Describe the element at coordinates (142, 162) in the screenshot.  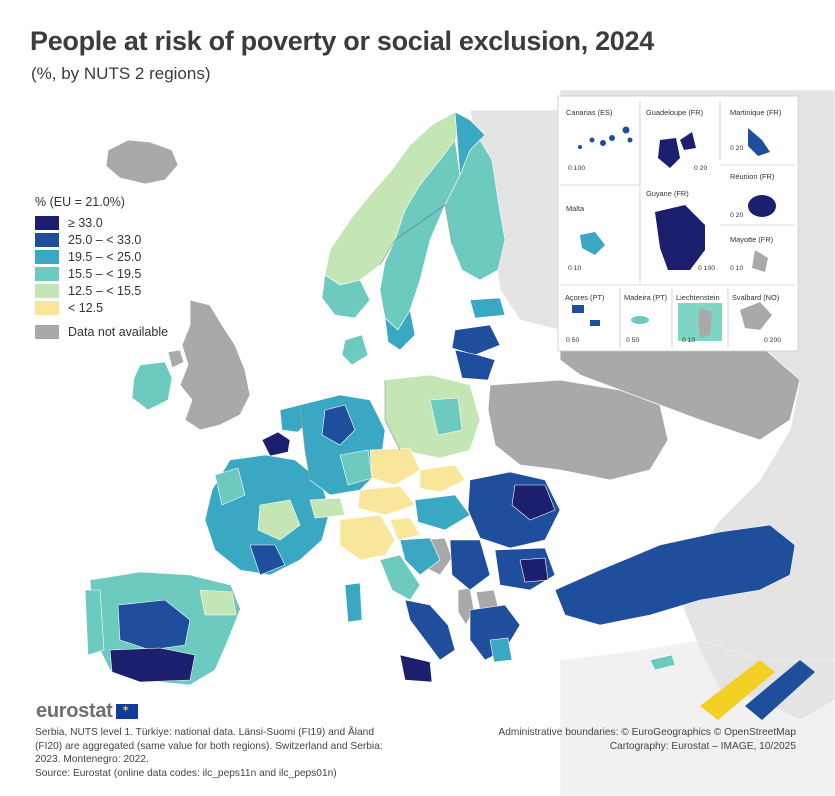
I see `iceland` at that location.